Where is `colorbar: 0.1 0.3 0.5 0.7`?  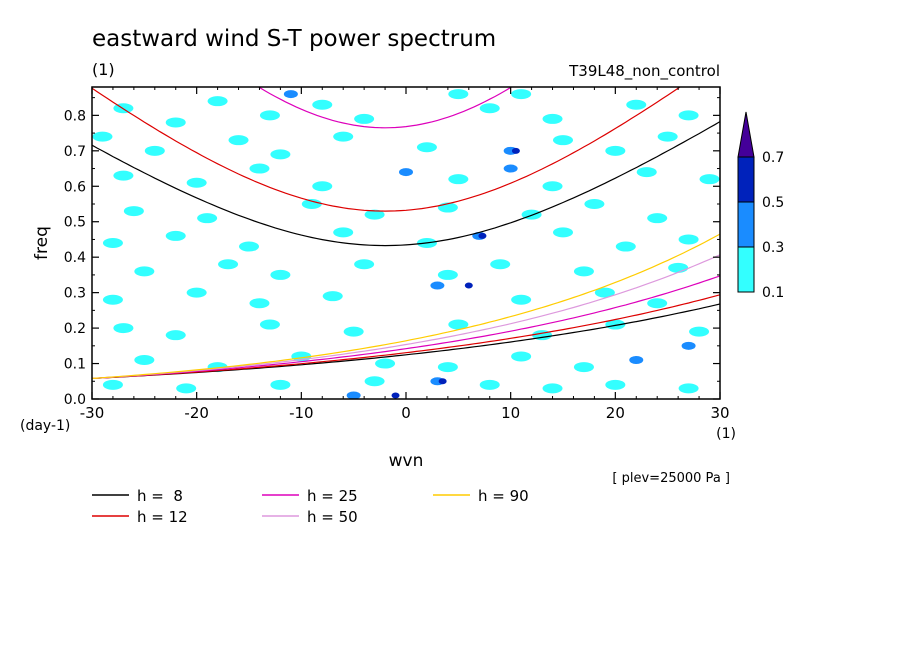
colorbar: 0.1 0.3 0.5 0.7 is located at coordinates (760, 206).